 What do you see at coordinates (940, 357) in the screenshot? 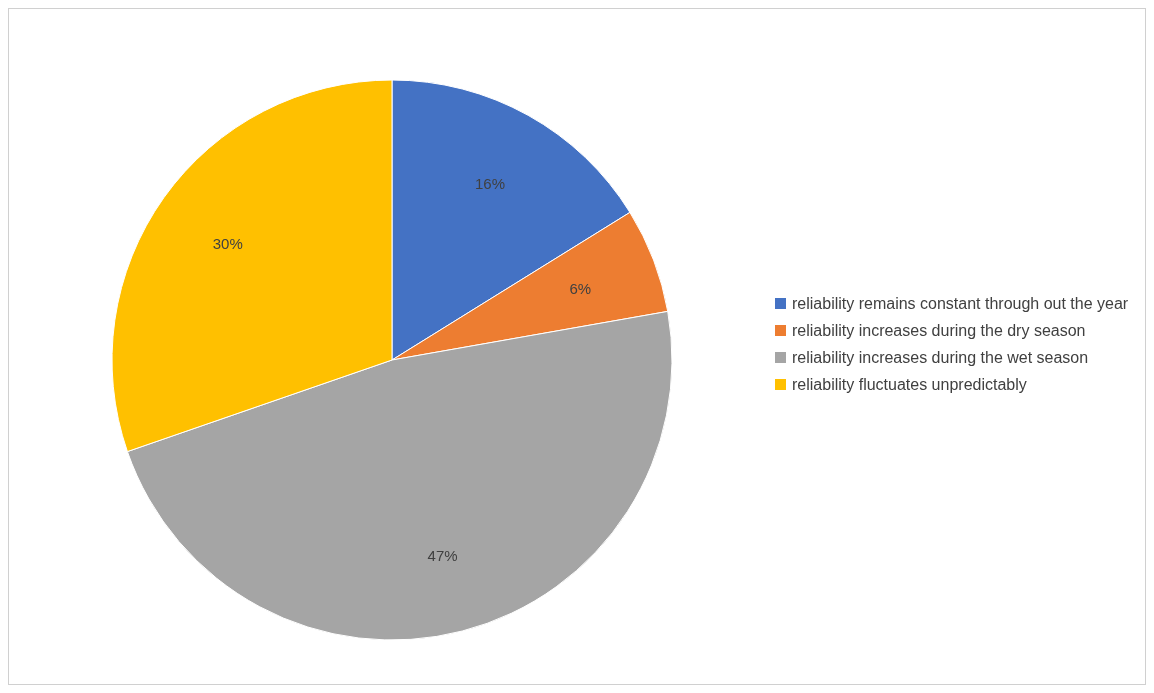
I see `legend-label: reliability increases during the wet season` at bounding box center [940, 357].